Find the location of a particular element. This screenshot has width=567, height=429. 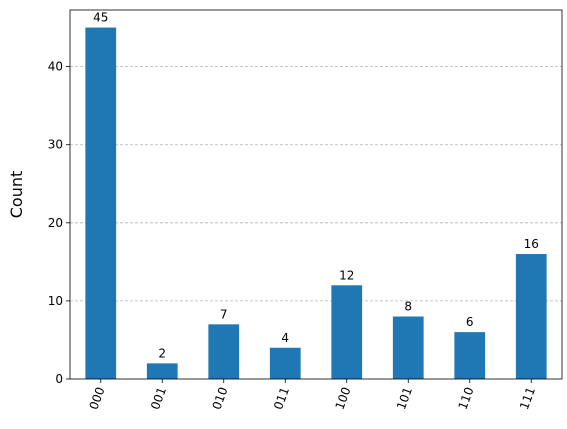

data-label-001: 2 is located at coordinates (162, 353).